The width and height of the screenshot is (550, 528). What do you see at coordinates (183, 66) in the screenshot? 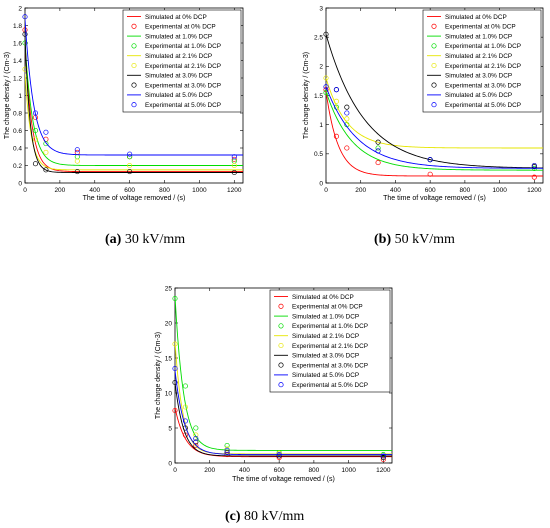
I see `legend-entry: Experimental at 2.1% DCP` at bounding box center [183, 66].